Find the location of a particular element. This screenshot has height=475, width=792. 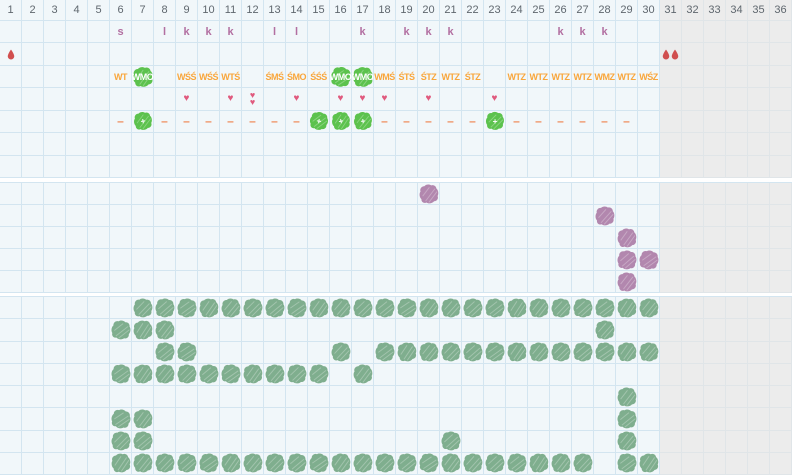

letters-cell: k is located at coordinates (209, 32).